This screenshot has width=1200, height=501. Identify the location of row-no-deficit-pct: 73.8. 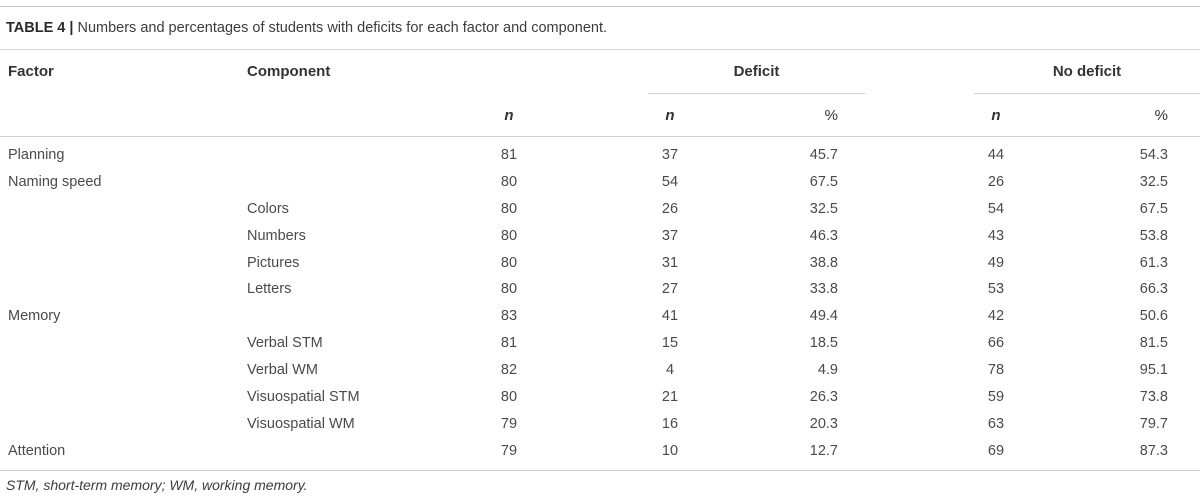
(1153, 397).